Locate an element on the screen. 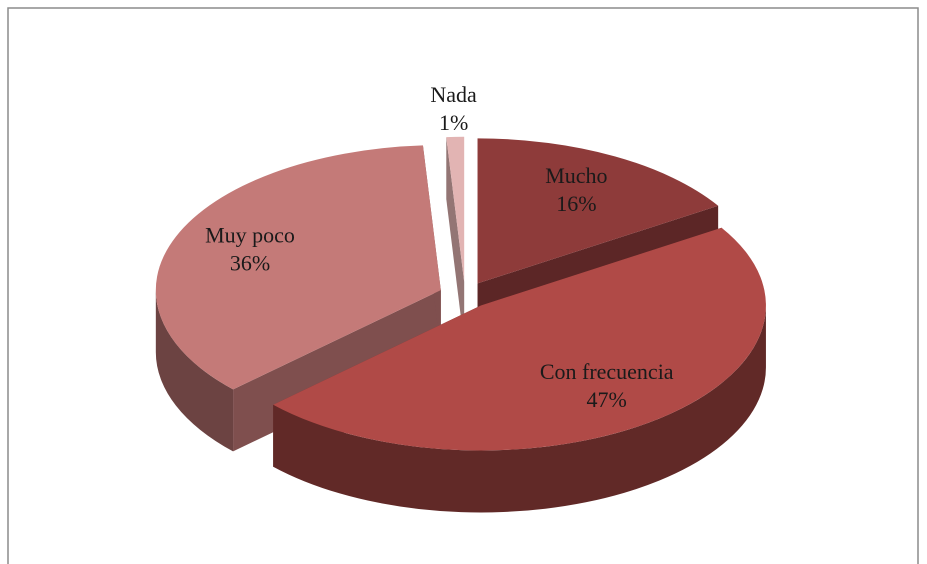 The width and height of the screenshot is (927, 564). slice is located at coordinates (455, 240).